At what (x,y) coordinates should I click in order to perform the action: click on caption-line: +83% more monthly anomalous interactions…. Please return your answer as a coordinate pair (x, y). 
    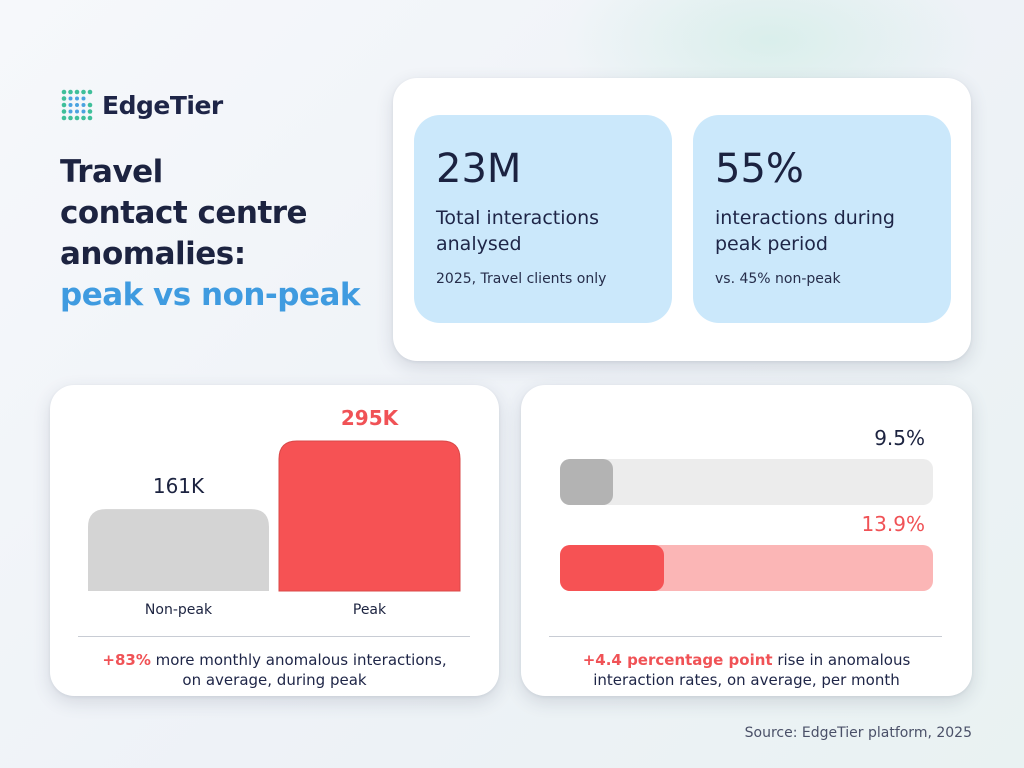
    Looking at the image, I should click on (274, 660).